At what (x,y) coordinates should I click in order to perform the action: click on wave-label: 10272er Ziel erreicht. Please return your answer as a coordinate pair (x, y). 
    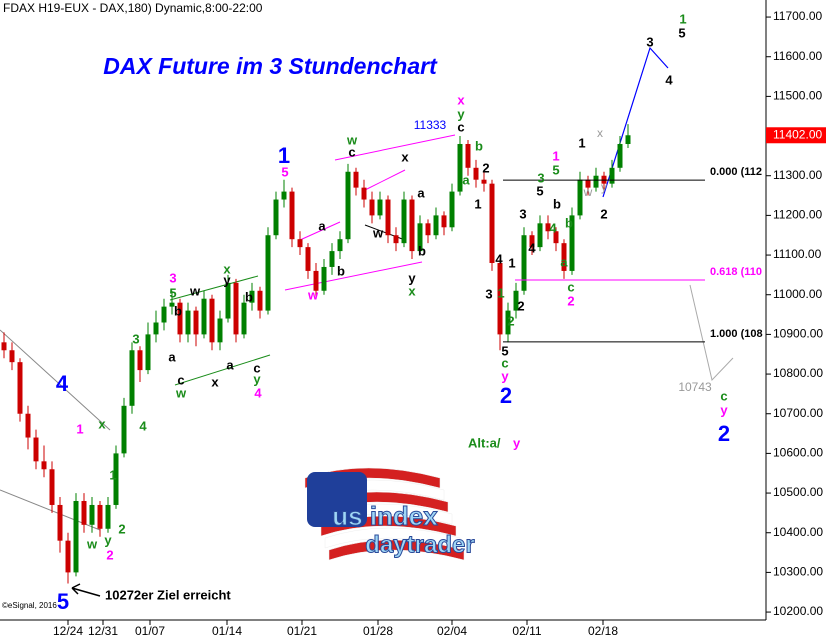
    Looking at the image, I should click on (168, 594).